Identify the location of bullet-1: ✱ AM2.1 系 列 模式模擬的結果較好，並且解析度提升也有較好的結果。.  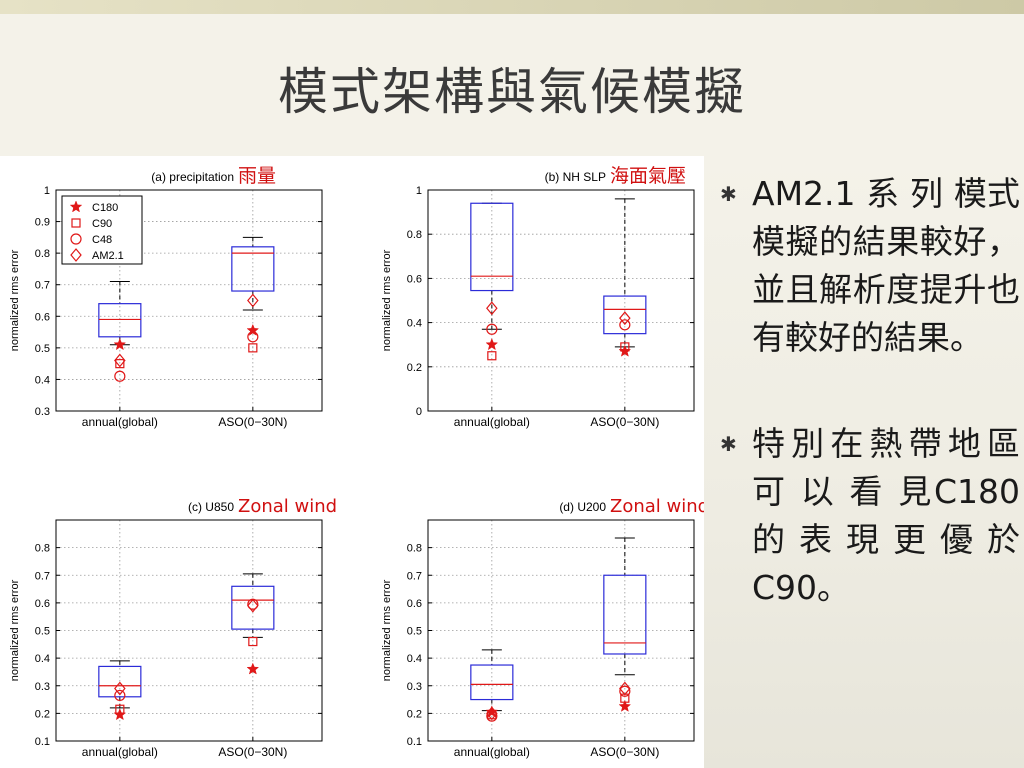
(870, 266).